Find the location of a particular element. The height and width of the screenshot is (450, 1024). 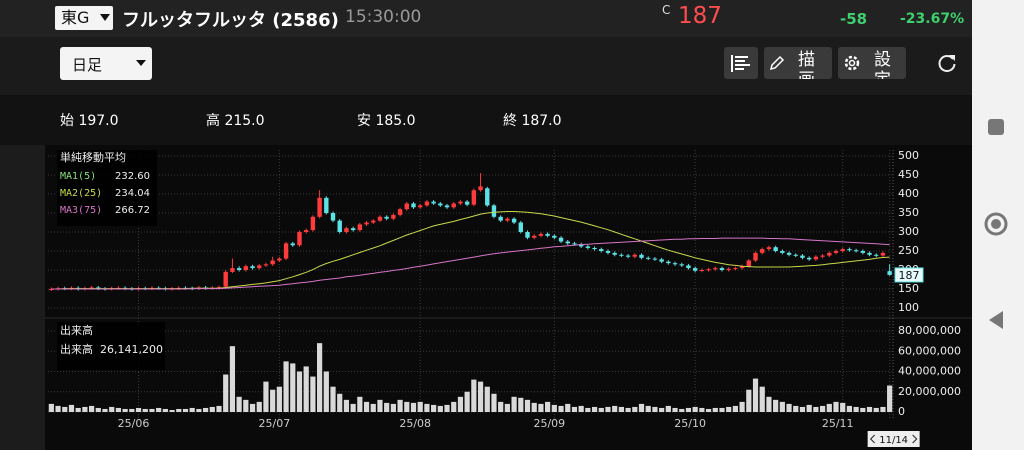

list-icon is located at coordinates (740, 63).